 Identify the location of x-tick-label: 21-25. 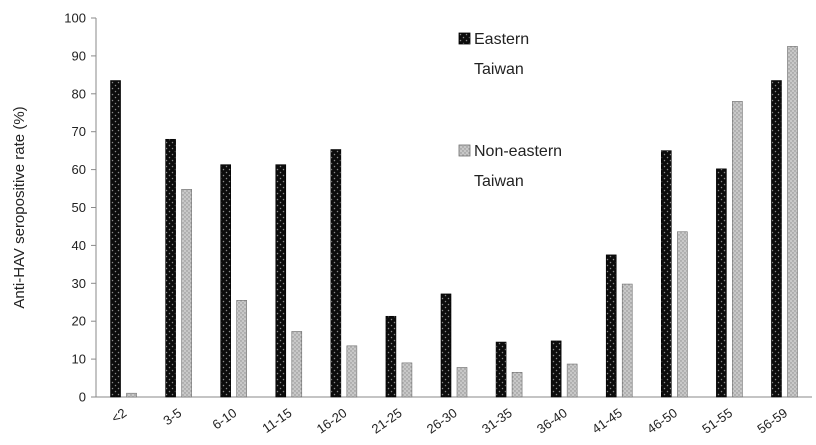
(387, 420).